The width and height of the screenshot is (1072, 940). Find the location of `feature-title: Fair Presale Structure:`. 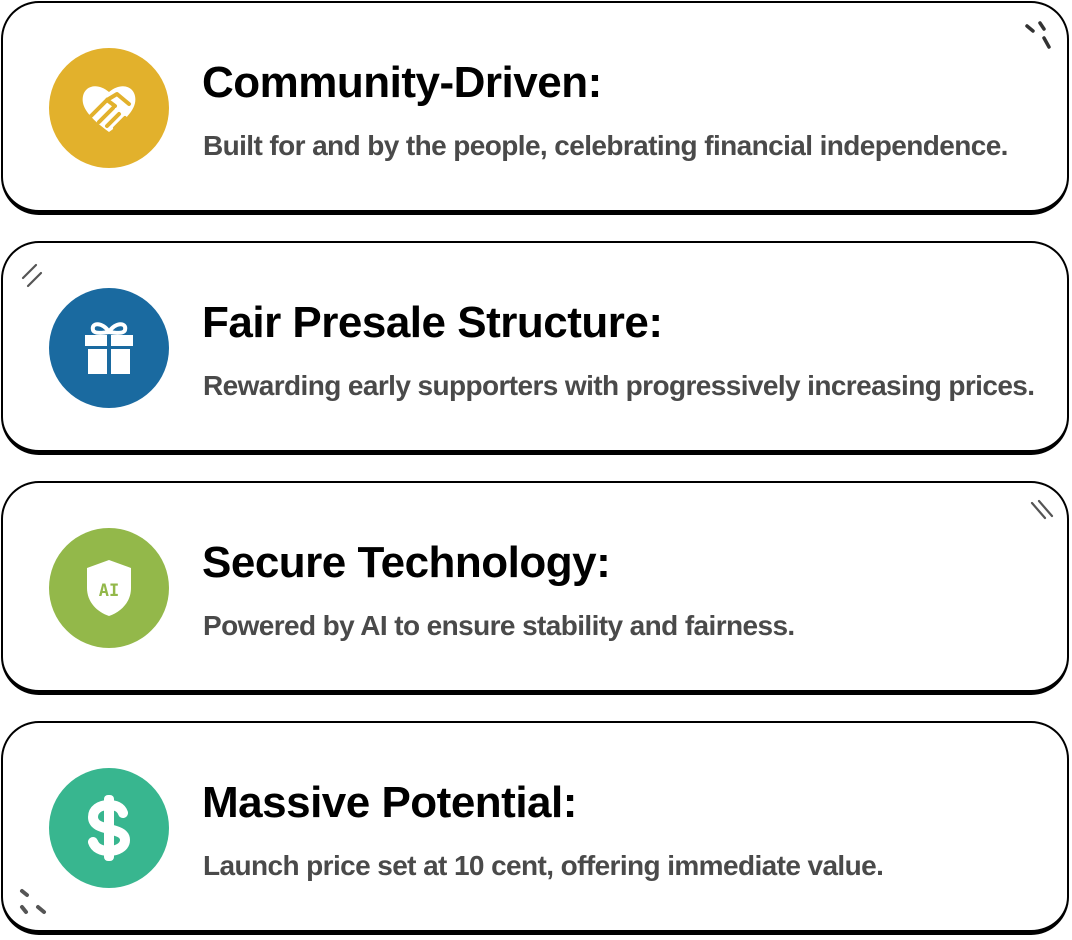

feature-title: Fair Presale Structure: is located at coordinates (432, 322).